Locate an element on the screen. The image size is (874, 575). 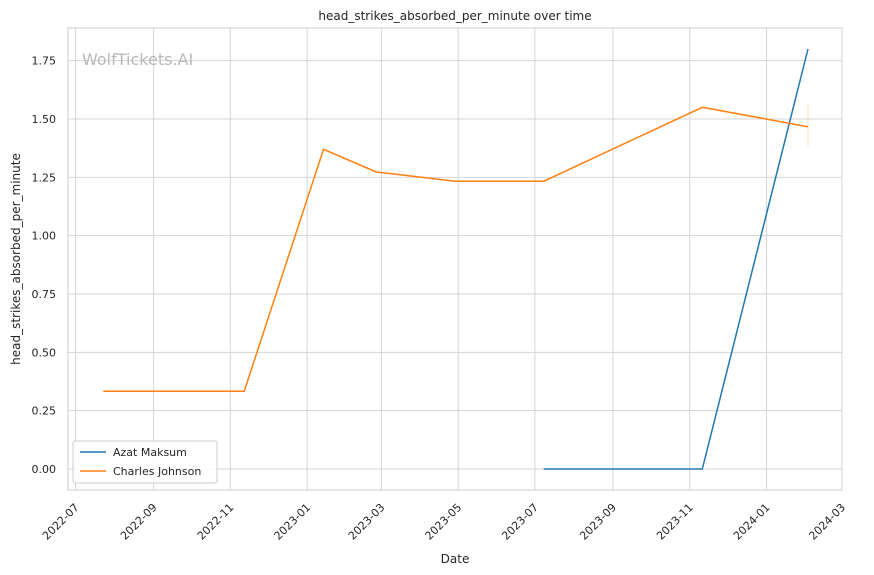
y-tick-label: 0.00 is located at coordinates (44, 469).